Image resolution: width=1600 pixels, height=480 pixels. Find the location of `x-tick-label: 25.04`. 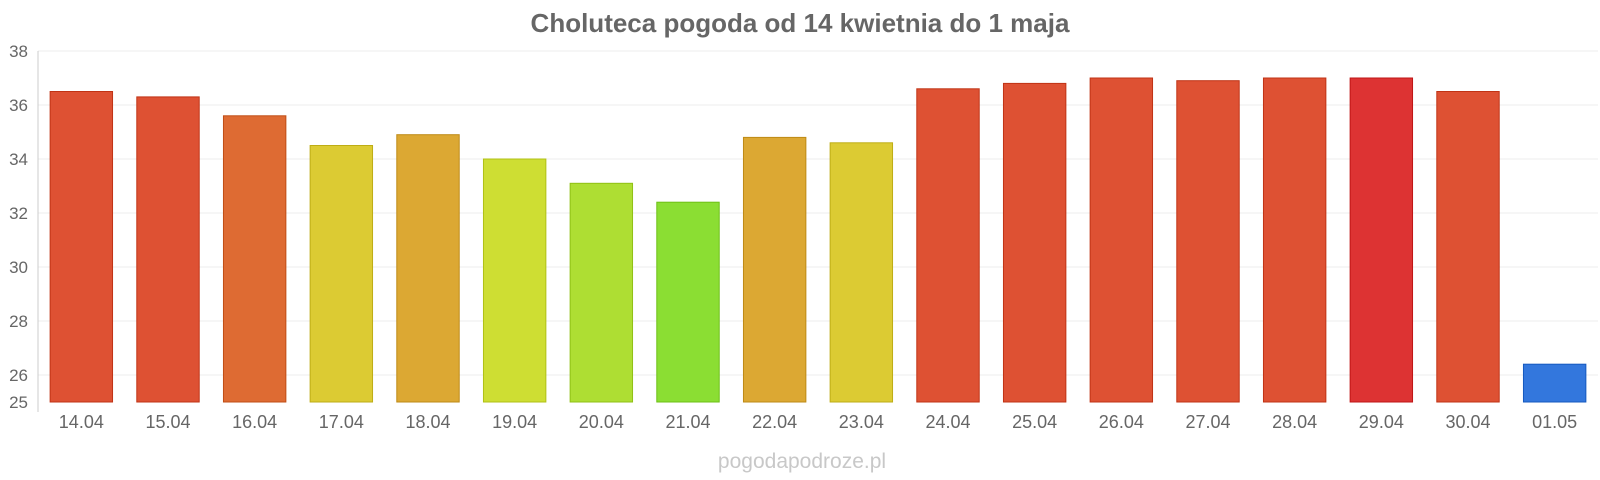

x-tick-label: 25.04 is located at coordinates (1034, 422).